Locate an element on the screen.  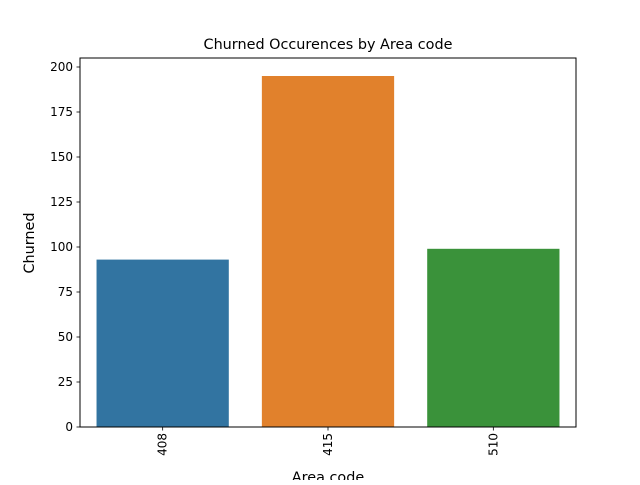
y-tick-label: 175 is located at coordinates (61, 112).